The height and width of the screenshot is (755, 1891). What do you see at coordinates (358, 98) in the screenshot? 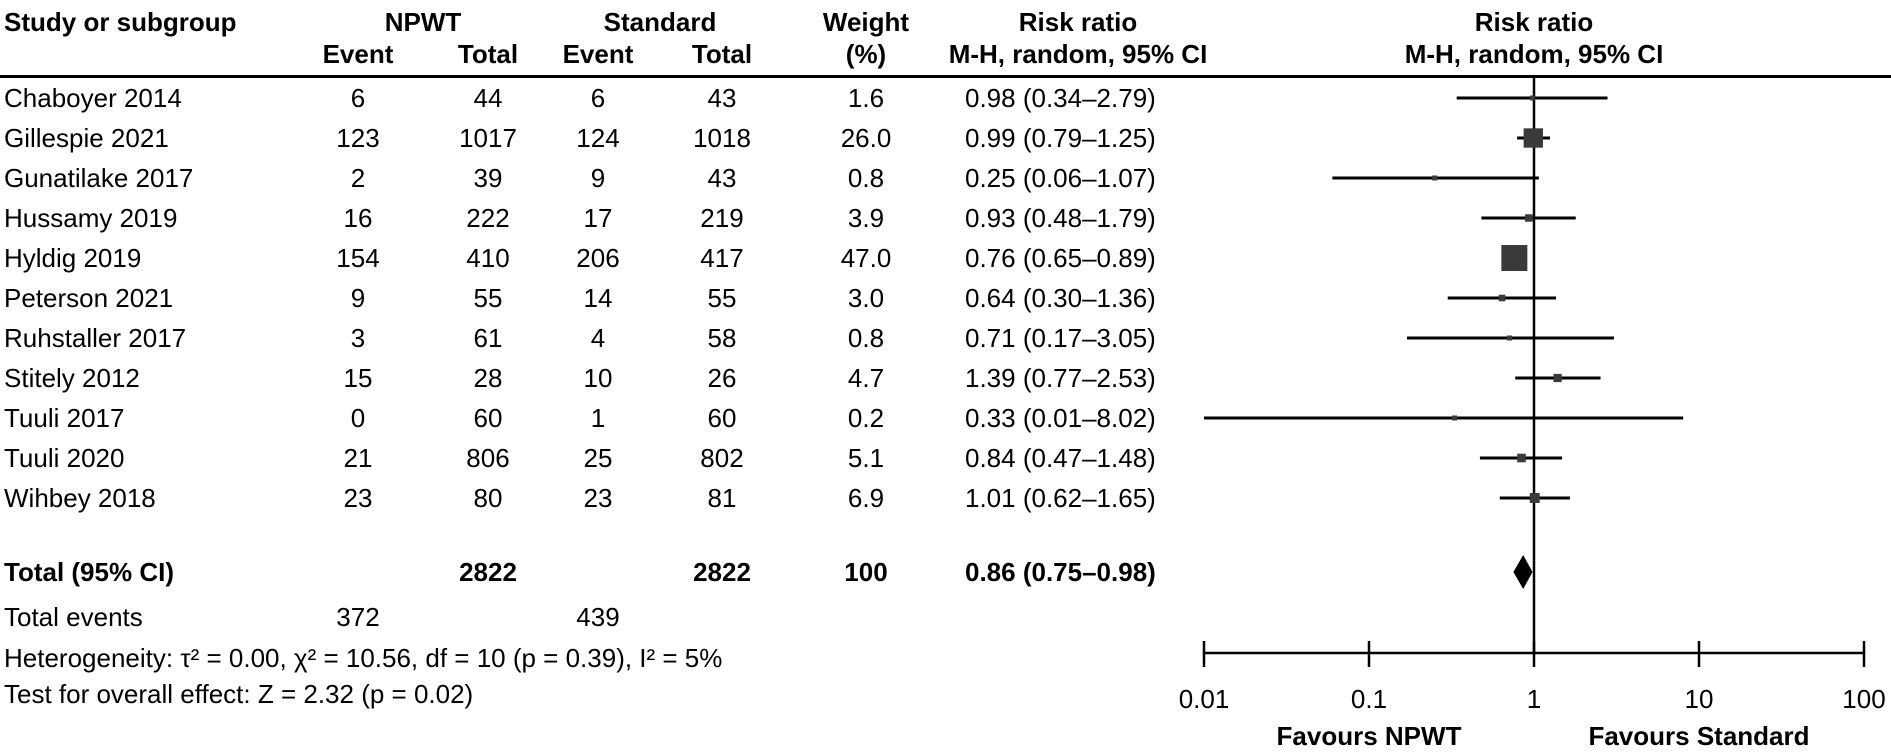
I see `npwt-event-value: 6` at bounding box center [358, 98].